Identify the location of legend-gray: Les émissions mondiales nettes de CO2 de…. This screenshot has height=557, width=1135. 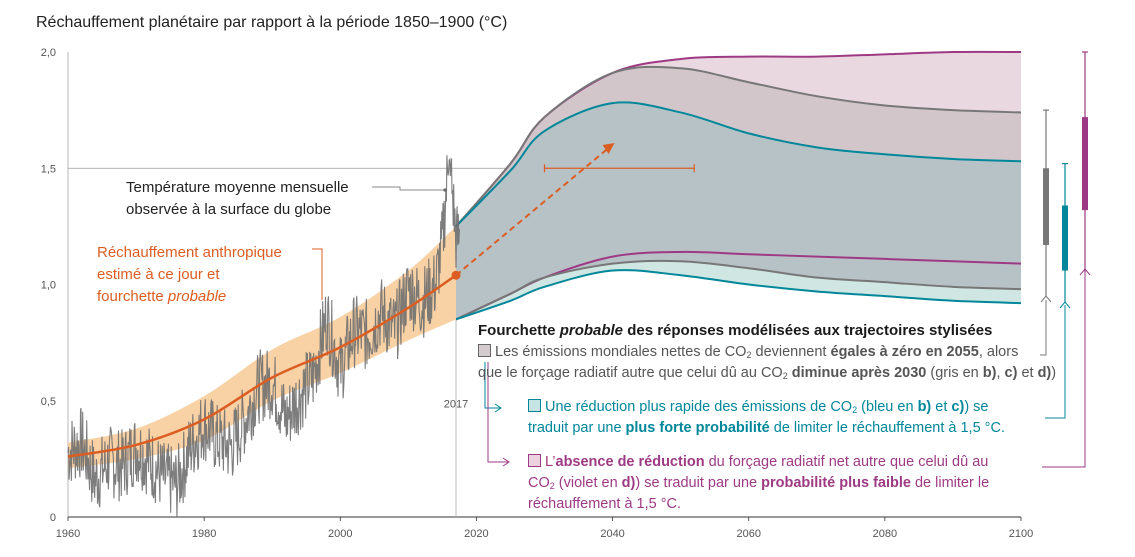
(767, 362).